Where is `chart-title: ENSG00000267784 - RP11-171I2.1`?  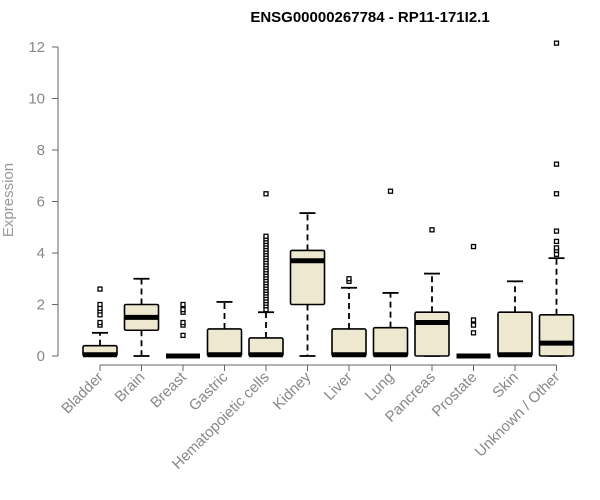
chart-title: ENSG00000267784 - RP11-171I2.1 is located at coordinates (369, 17).